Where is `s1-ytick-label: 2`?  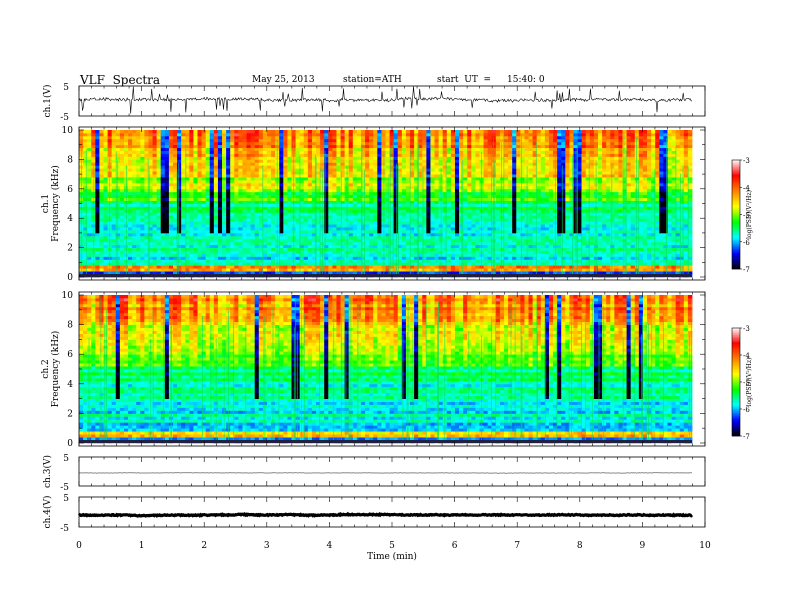 s1-ytick-label: 2 is located at coordinates (70, 249).